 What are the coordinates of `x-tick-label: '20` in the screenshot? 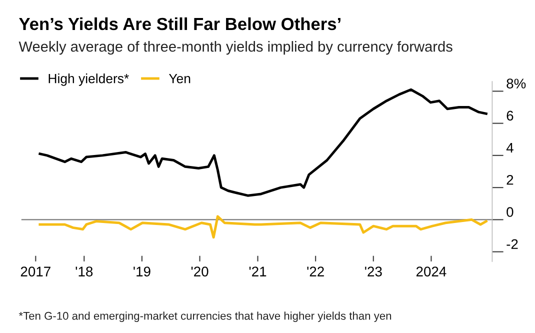 It's located at (199, 271).